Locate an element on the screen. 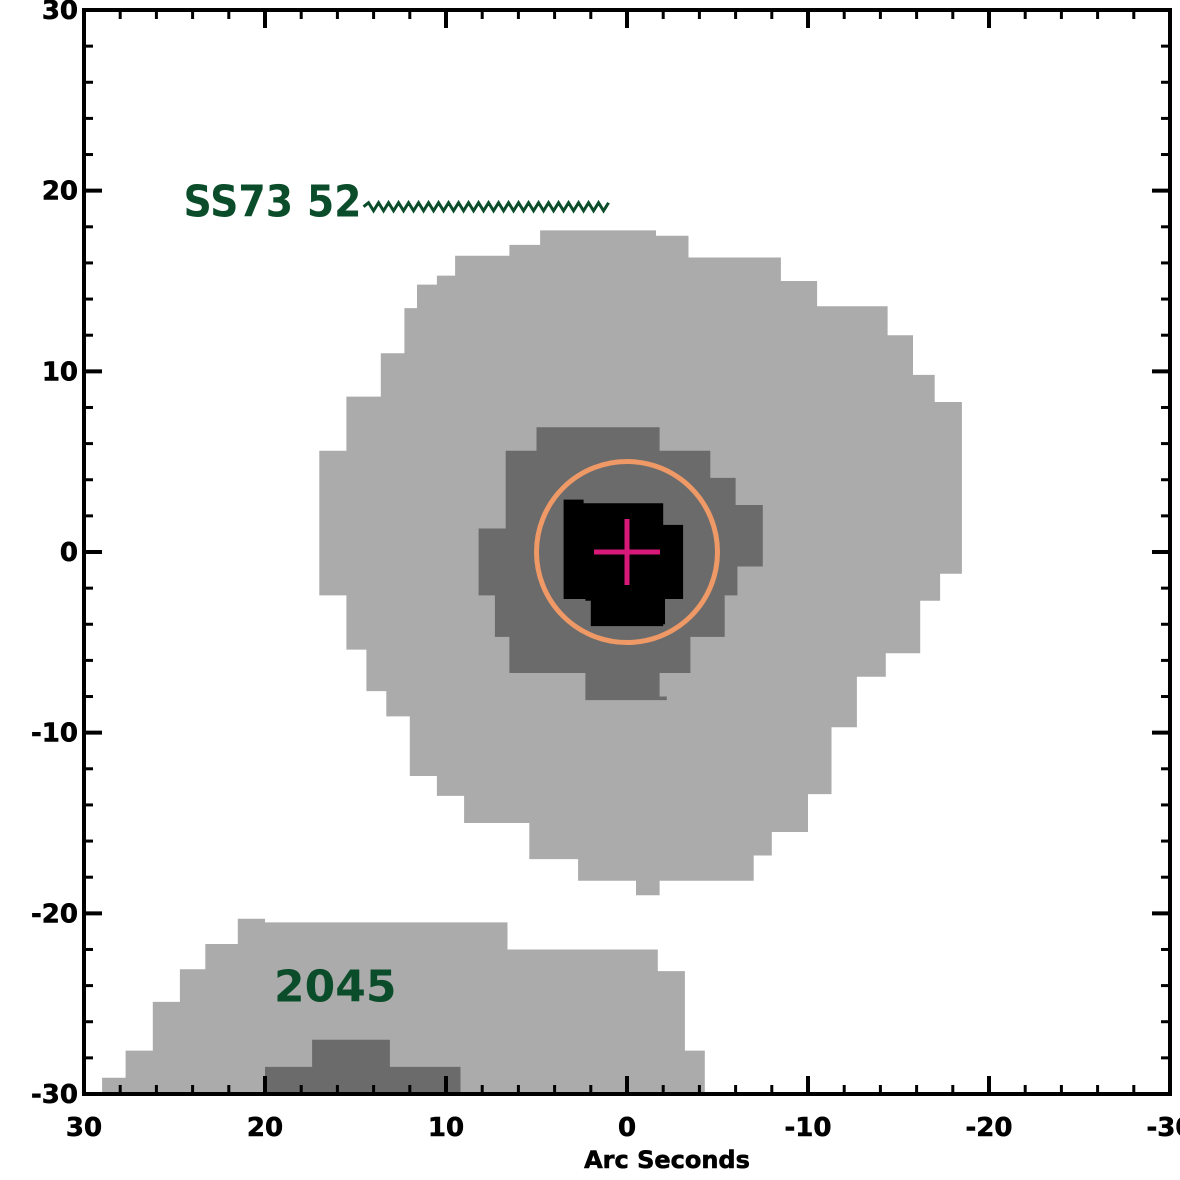 The image size is (1180, 1180). x-tick-label: 30 is located at coordinates (84, 1128).